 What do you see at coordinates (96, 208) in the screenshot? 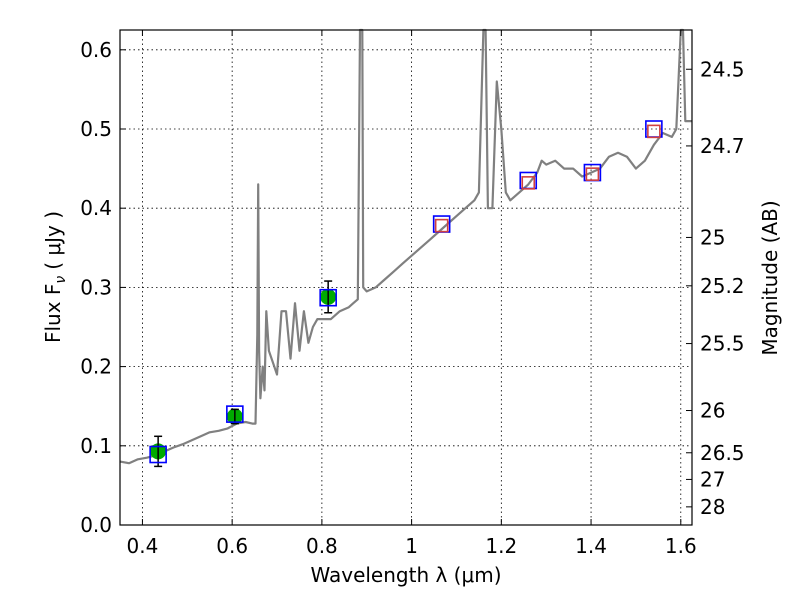
I see `y-tick-label: 0.4` at bounding box center [96, 208].